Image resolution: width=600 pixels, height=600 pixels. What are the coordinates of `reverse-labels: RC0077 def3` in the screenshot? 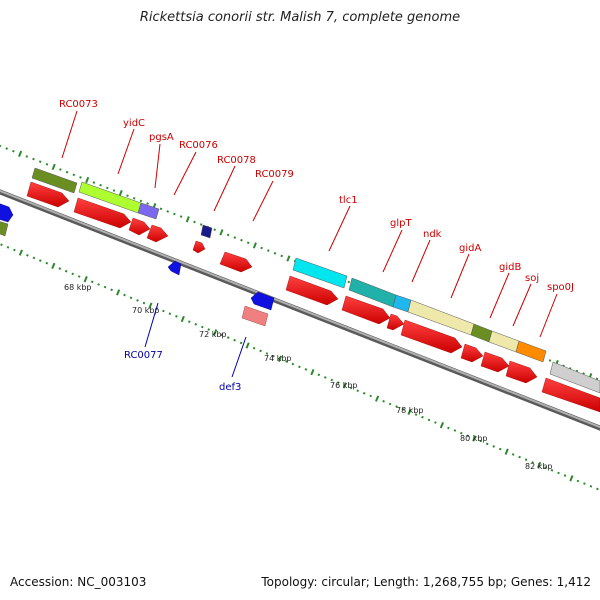 It's located at (182, 371).